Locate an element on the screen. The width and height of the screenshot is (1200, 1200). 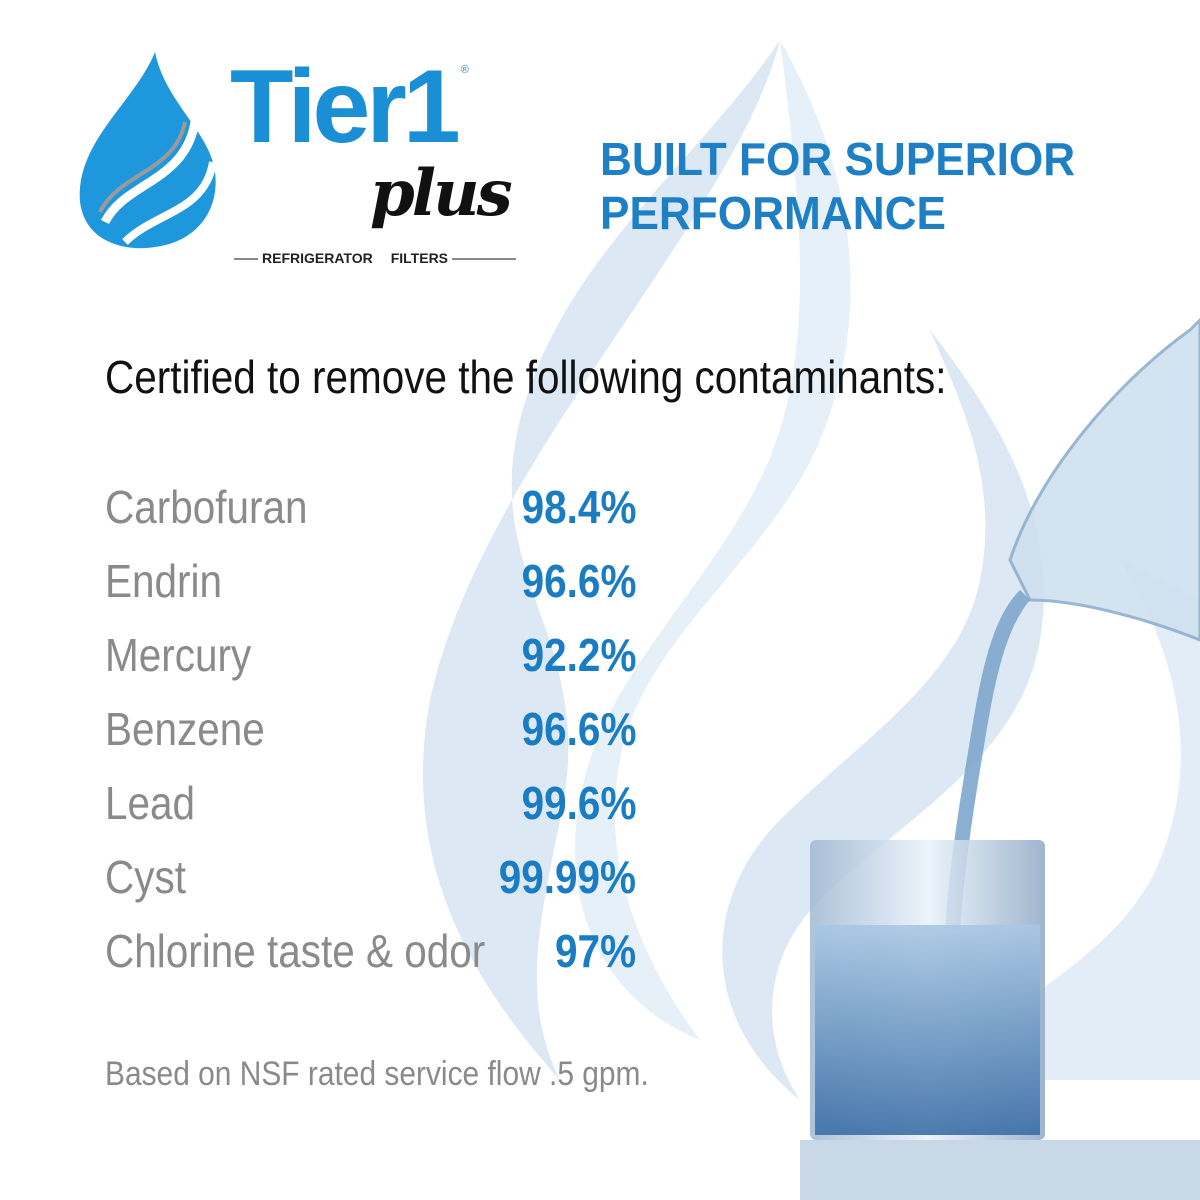
contaminant-name: Chlorine taste & odor is located at coordinates (295, 951).